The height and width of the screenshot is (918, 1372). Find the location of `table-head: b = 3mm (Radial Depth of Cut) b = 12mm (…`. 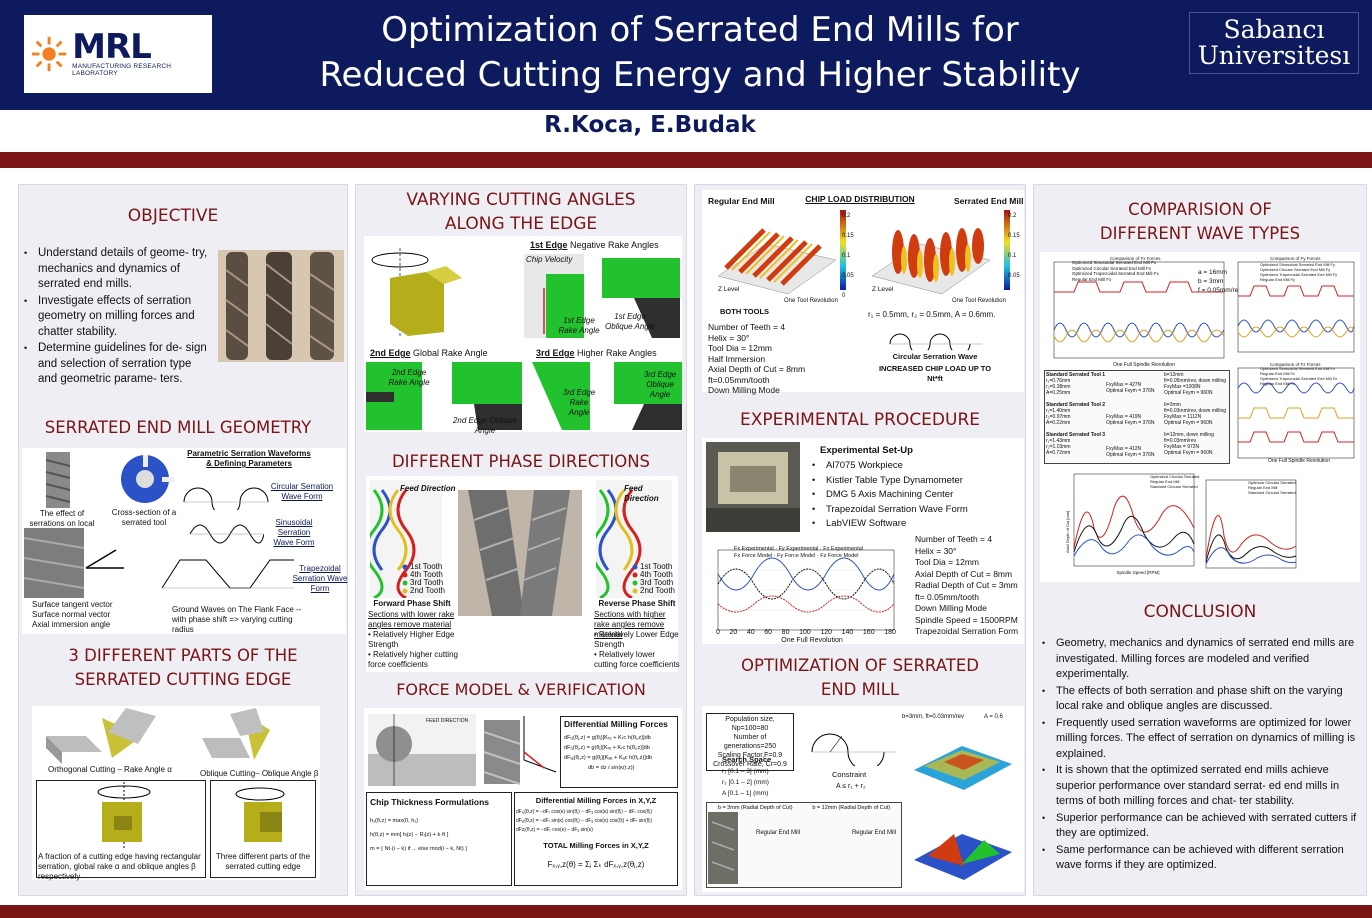

table-head: b = 3mm (Radial Depth of Cut) b = 12mm (… is located at coordinates (804, 808).